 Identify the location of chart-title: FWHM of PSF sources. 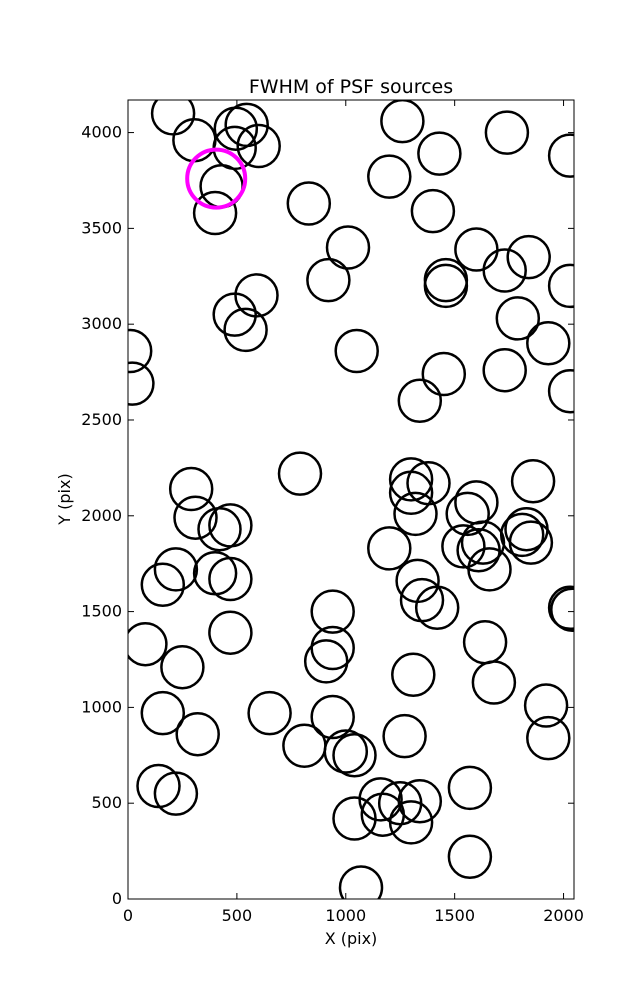
(351, 87).